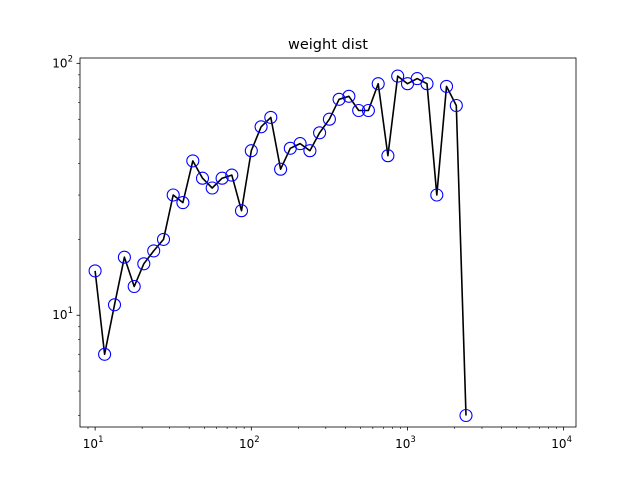 The height and width of the screenshot is (480, 640). Describe the element at coordinates (62, 314) in the screenshot. I see `y-tick-label: 10¹` at that location.